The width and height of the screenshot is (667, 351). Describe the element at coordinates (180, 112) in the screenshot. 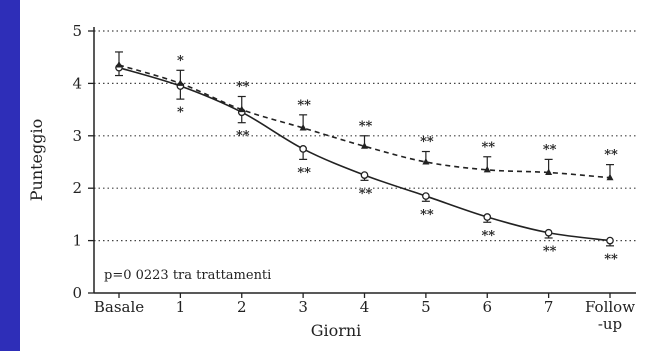

I see `series-1-significance-1: *` at that location.